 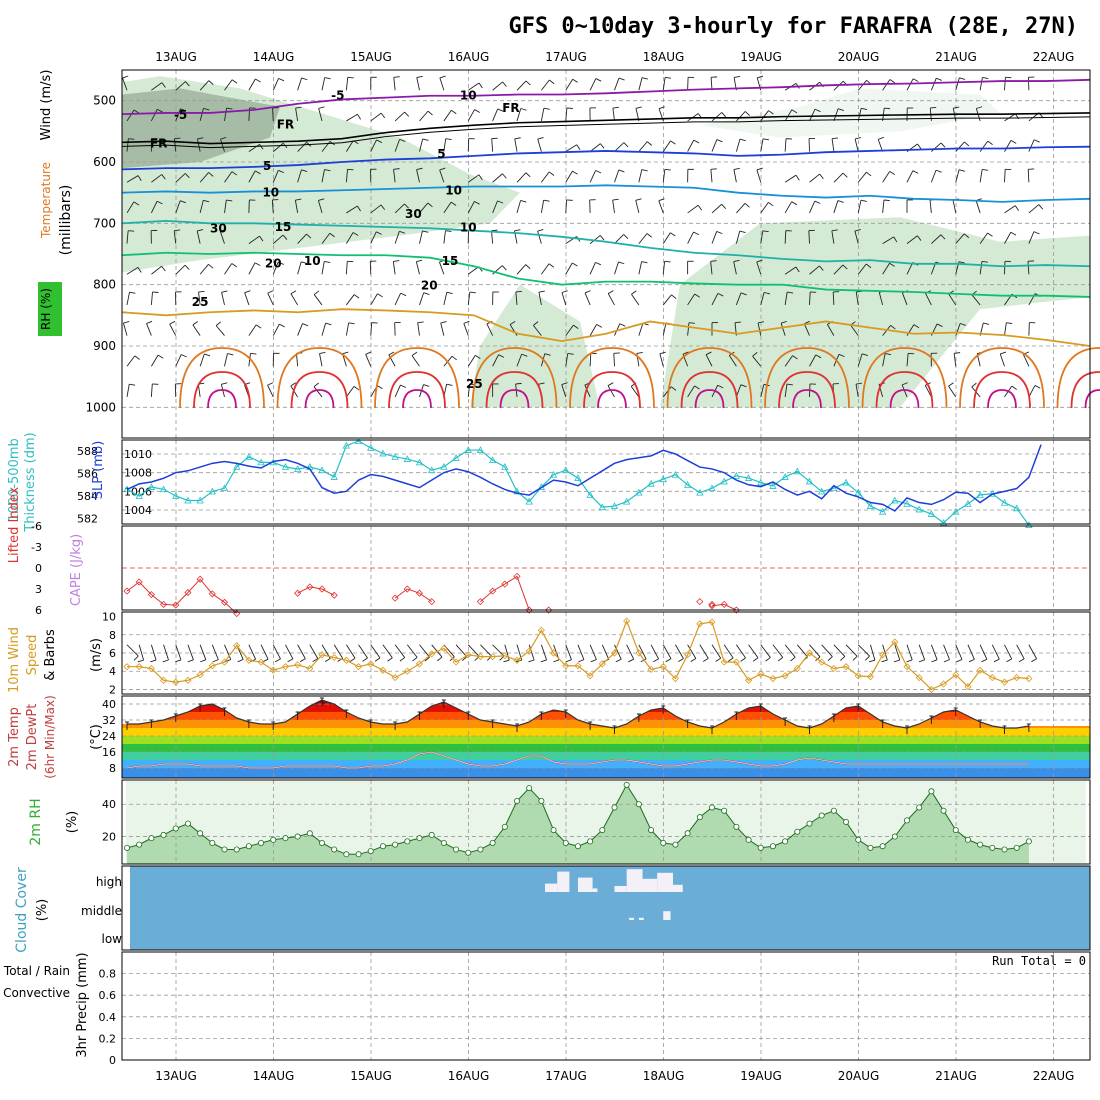 What do you see at coordinates (395, 703) in the screenshot?
I see `temp-max-hump` at bounding box center [395, 703].